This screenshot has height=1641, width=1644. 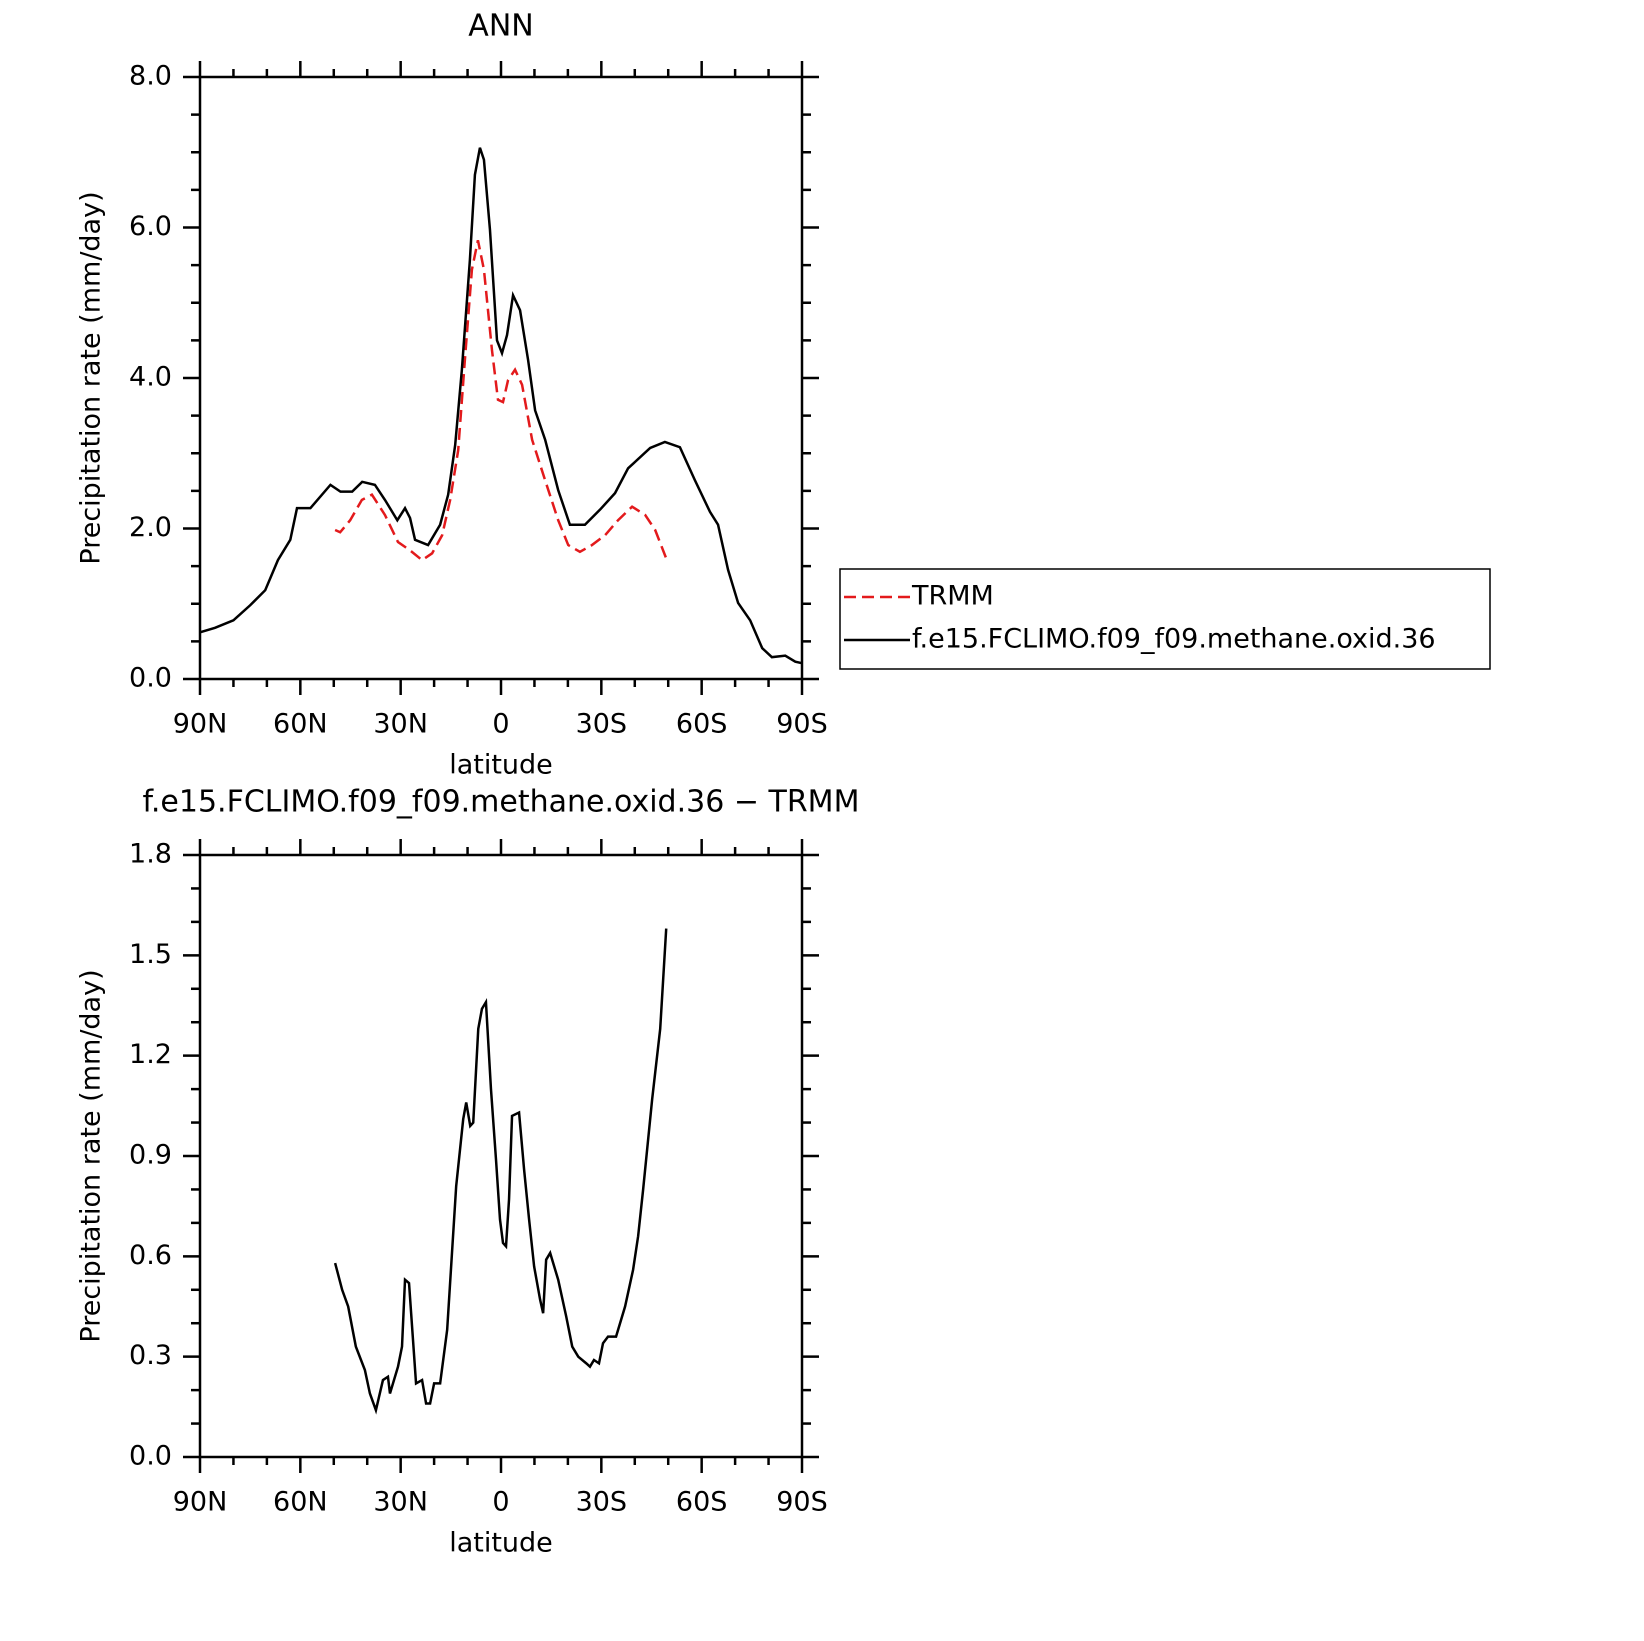 What do you see at coordinates (150, 226) in the screenshot?
I see `y-tick-label: 6.0` at bounding box center [150, 226].